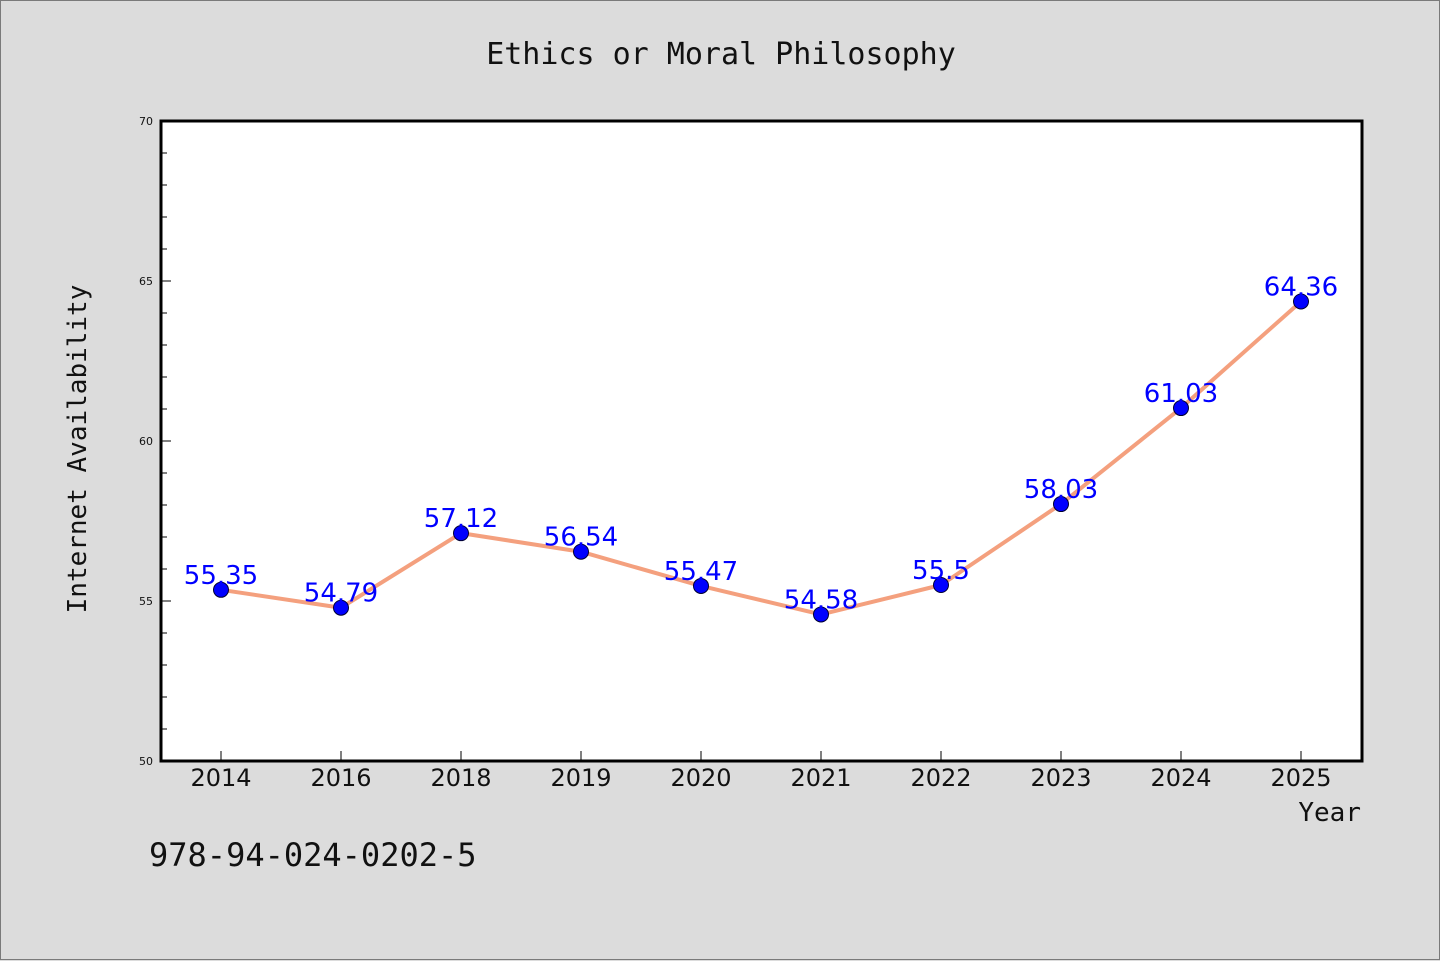 The height and width of the screenshot is (961, 1440). I want to click on footer-isbn-text: 978-94-024-0202-5, so click(313, 855).